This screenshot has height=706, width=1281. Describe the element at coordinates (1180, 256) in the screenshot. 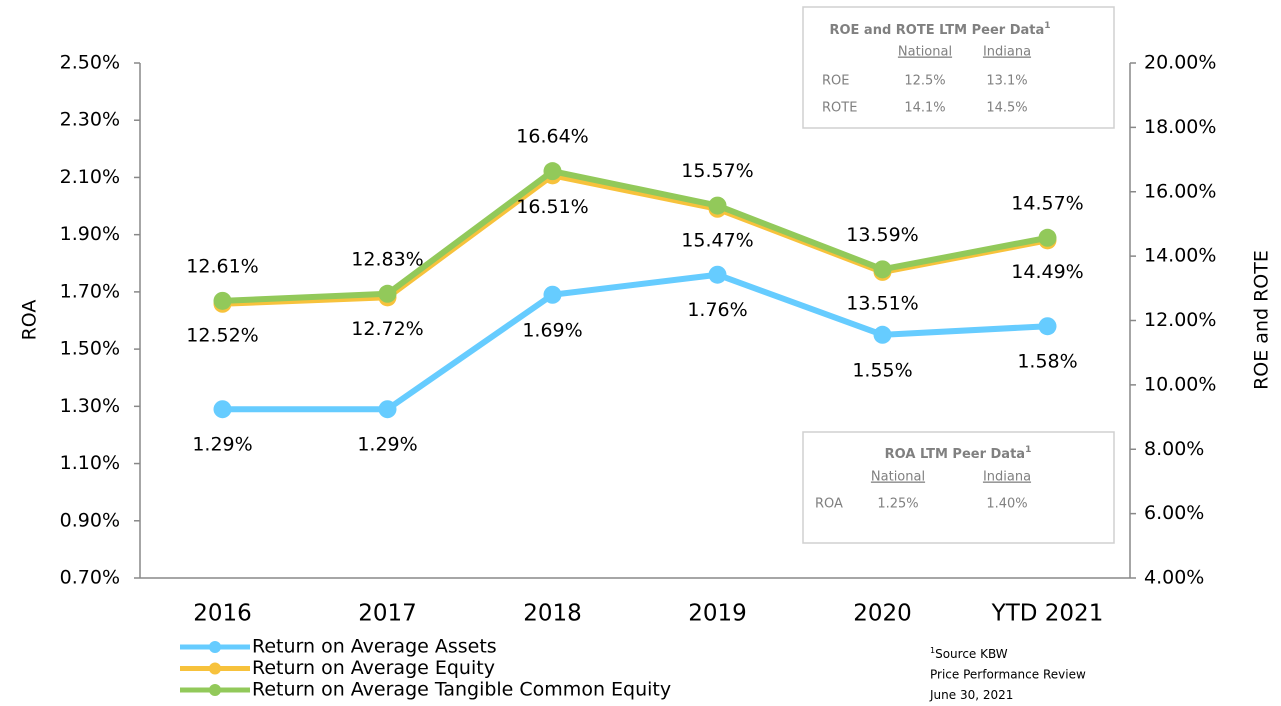

I see `y2-tick-label: 14.00%` at that location.